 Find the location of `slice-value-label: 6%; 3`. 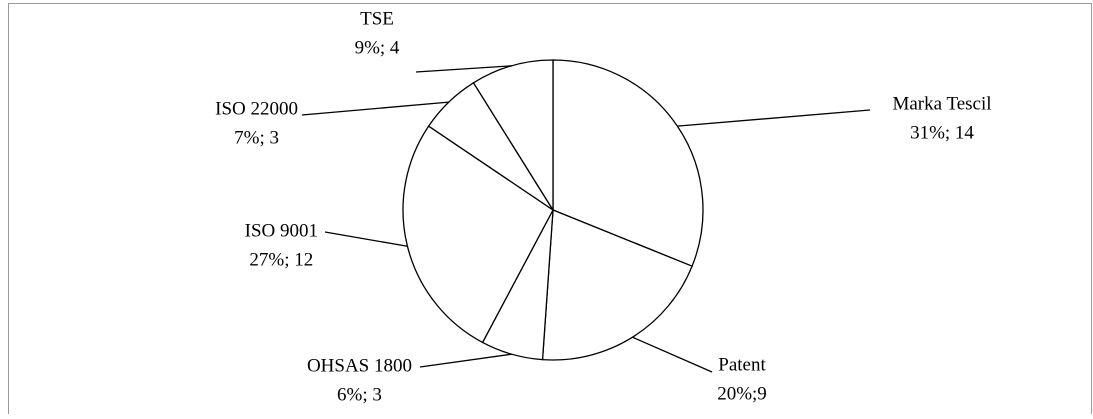

slice-value-label: 6%; 3 is located at coordinates (359, 394).